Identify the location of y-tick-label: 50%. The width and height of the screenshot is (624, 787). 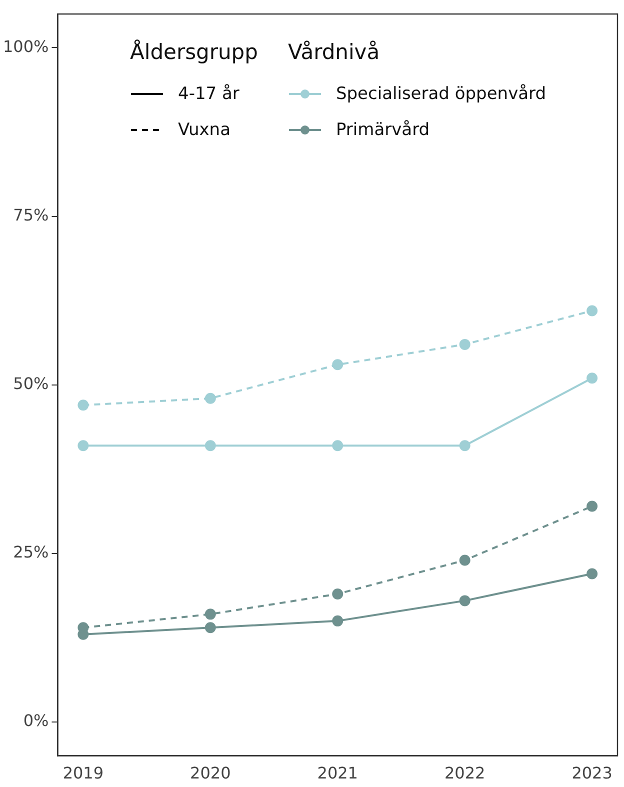
(31, 384).